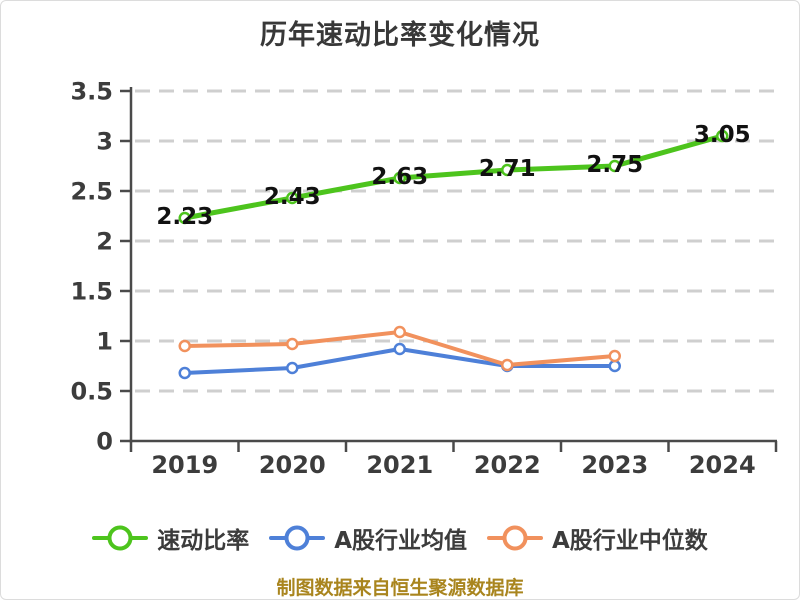  What do you see at coordinates (400, 35) in the screenshot?
I see `chart-title: 历年速动比率变化情况` at bounding box center [400, 35].